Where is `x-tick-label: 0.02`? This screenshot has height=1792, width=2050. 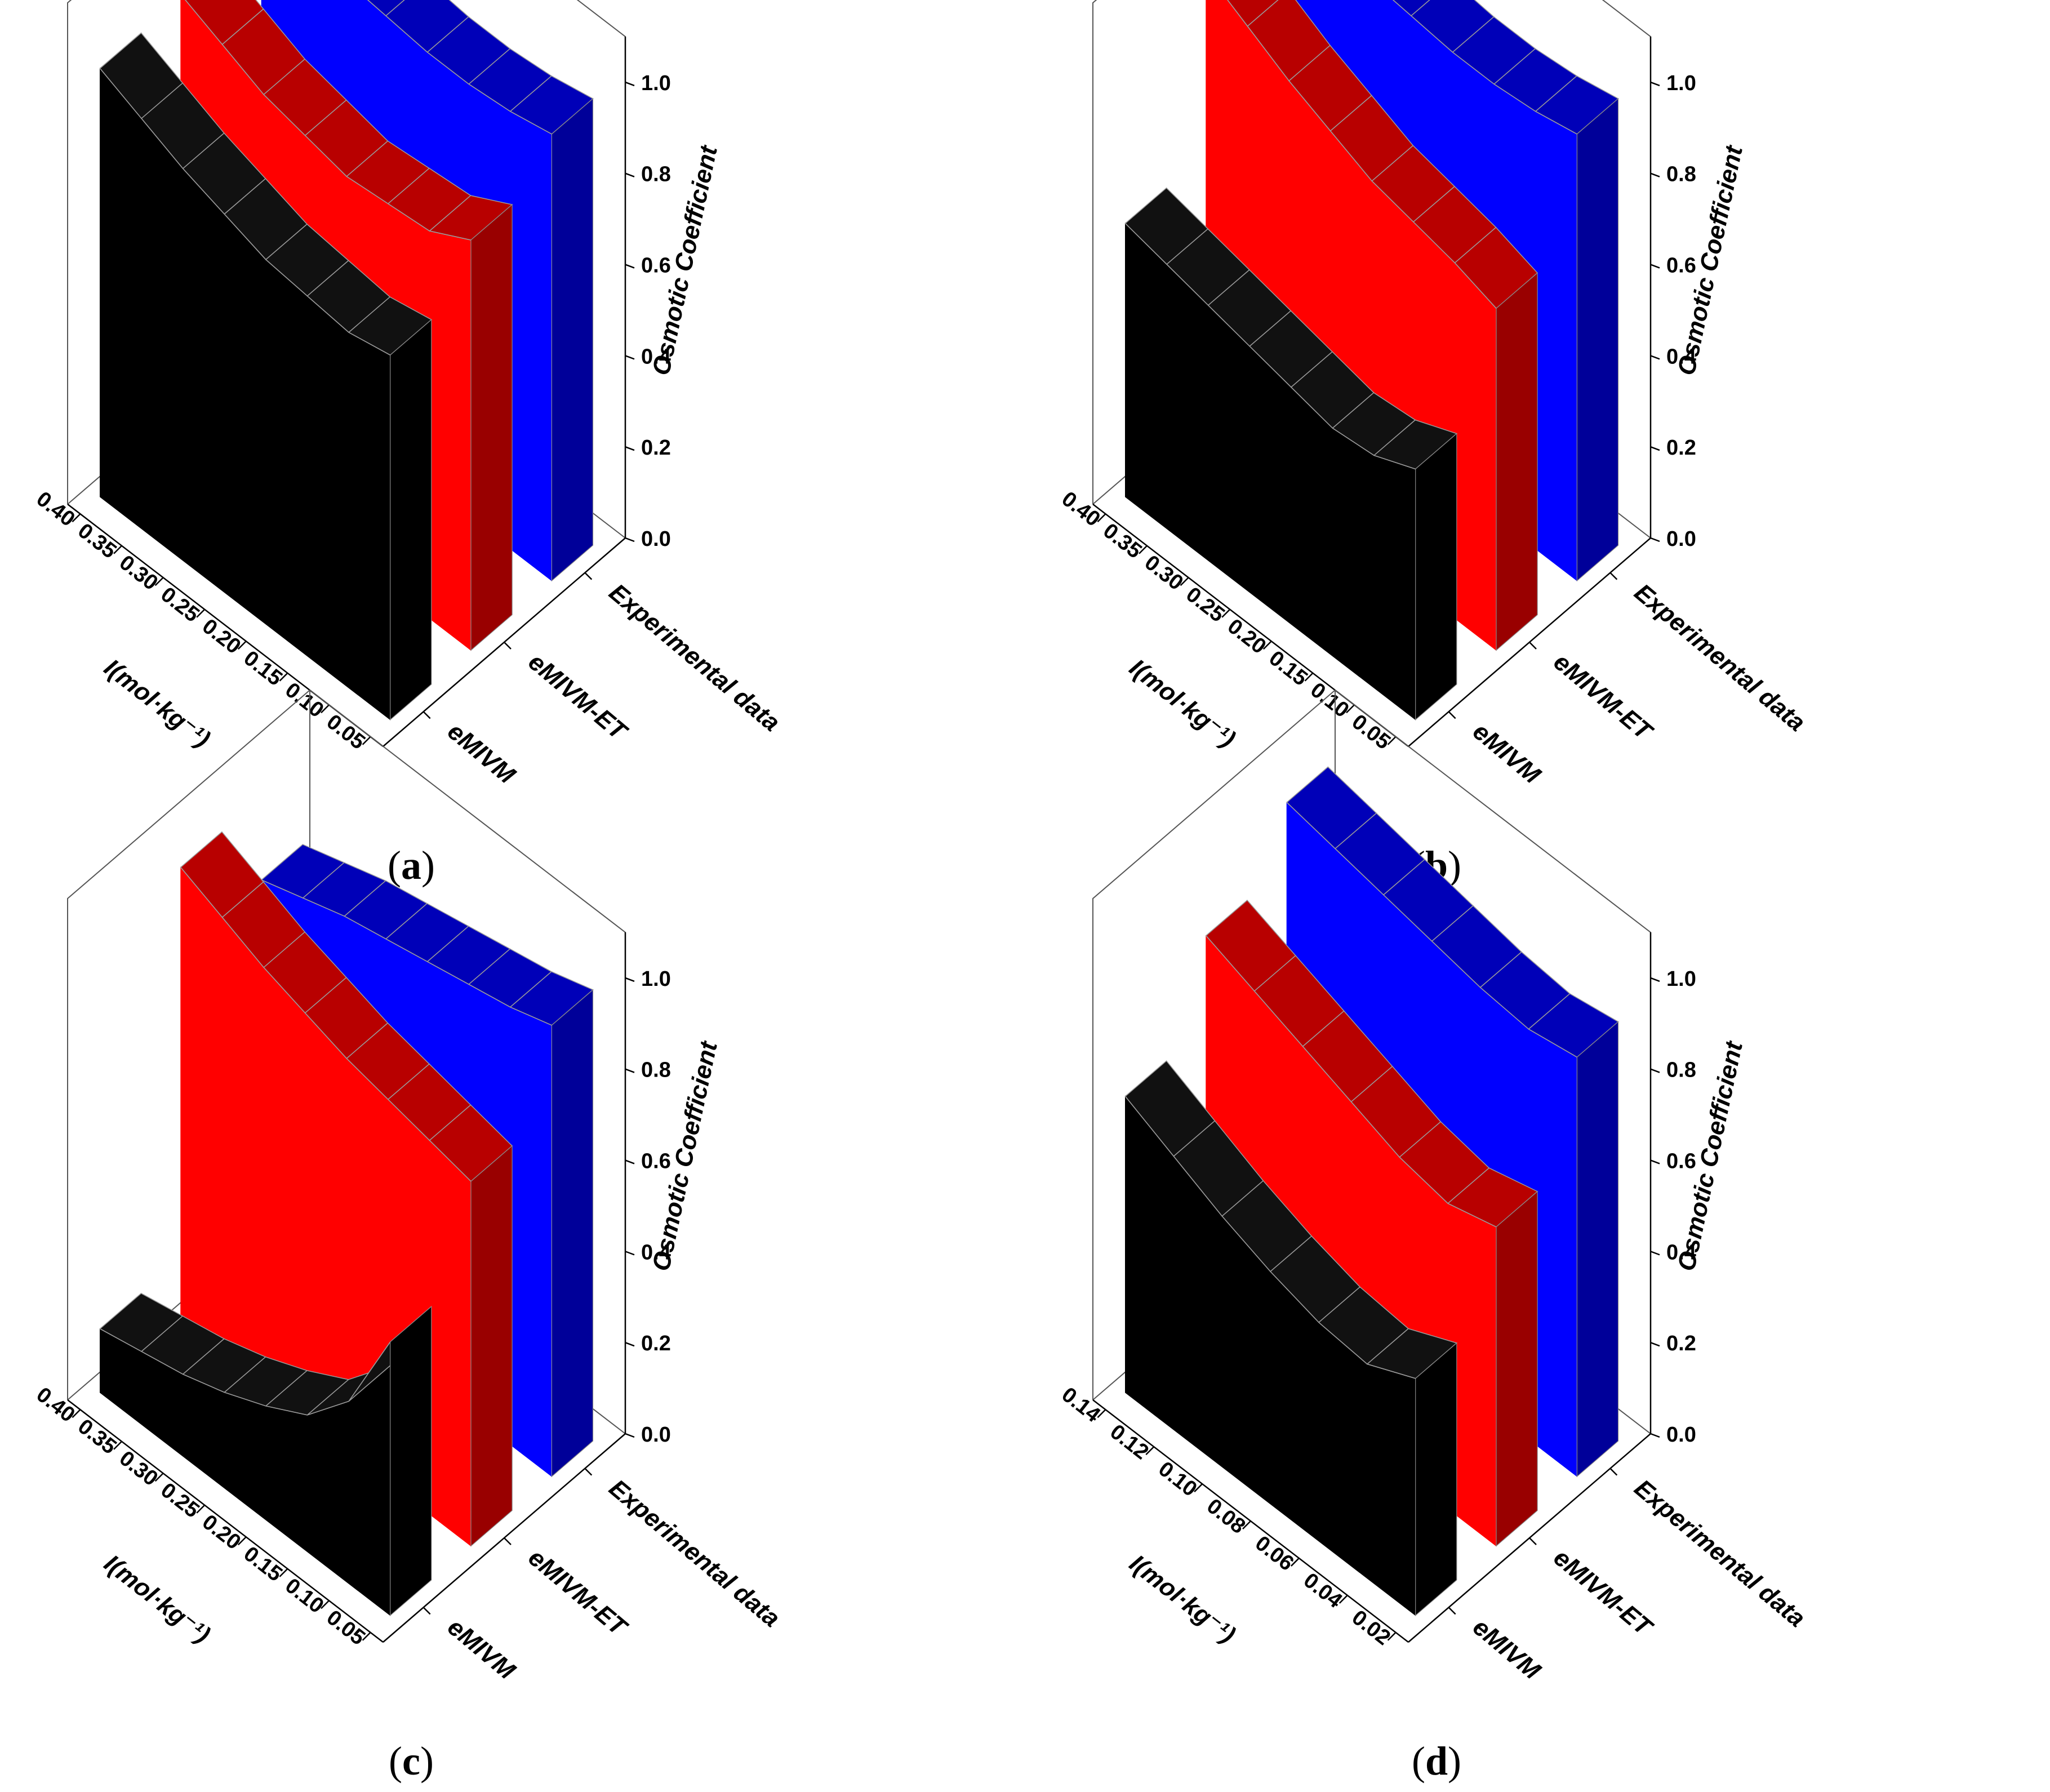
x-tick-label: 0.02 is located at coordinates (1371, 1628).